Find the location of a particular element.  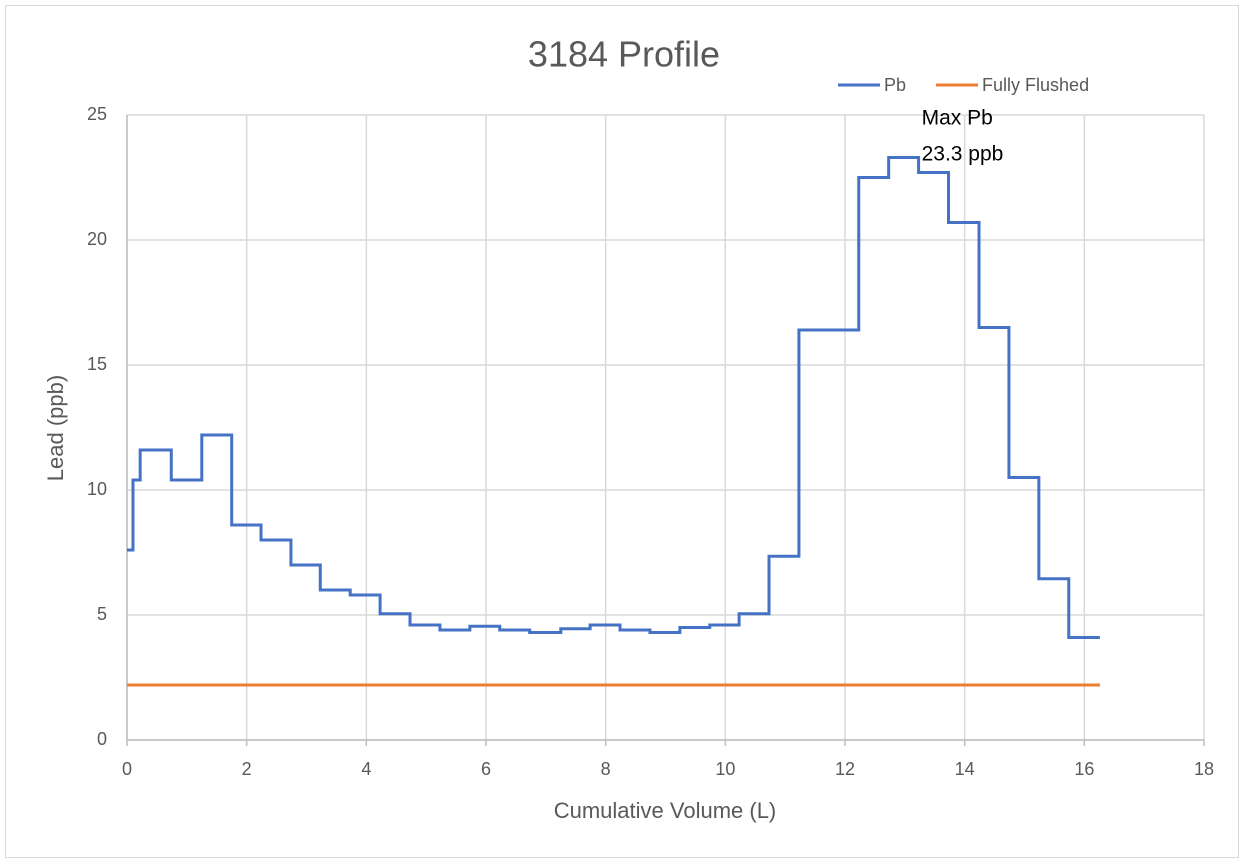

legend-label: Pb is located at coordinates (895, 85).